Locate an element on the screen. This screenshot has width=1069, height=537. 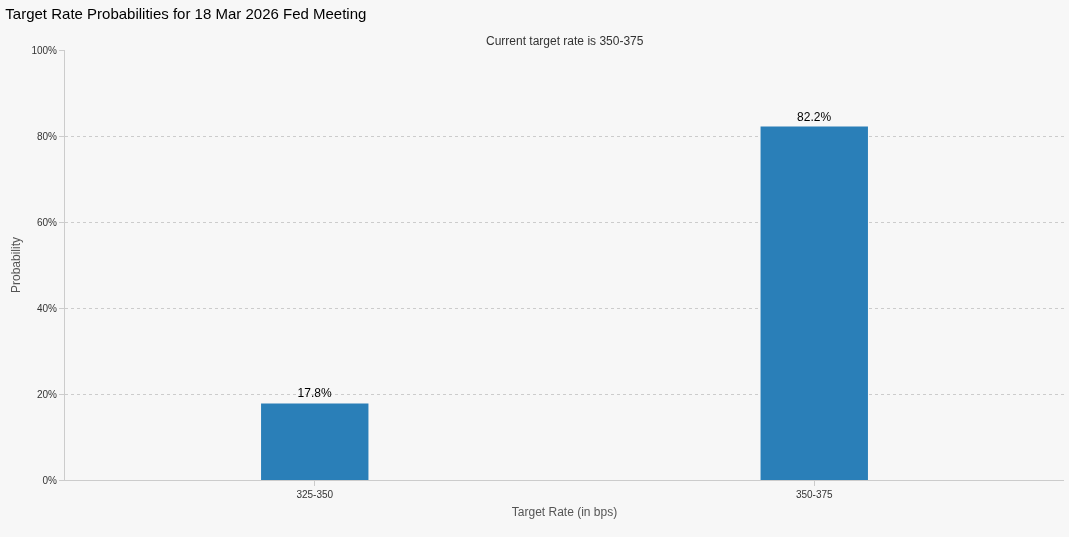
chart-subtitle: Current target rate is 350-375 is located at coordinates (565, 41).